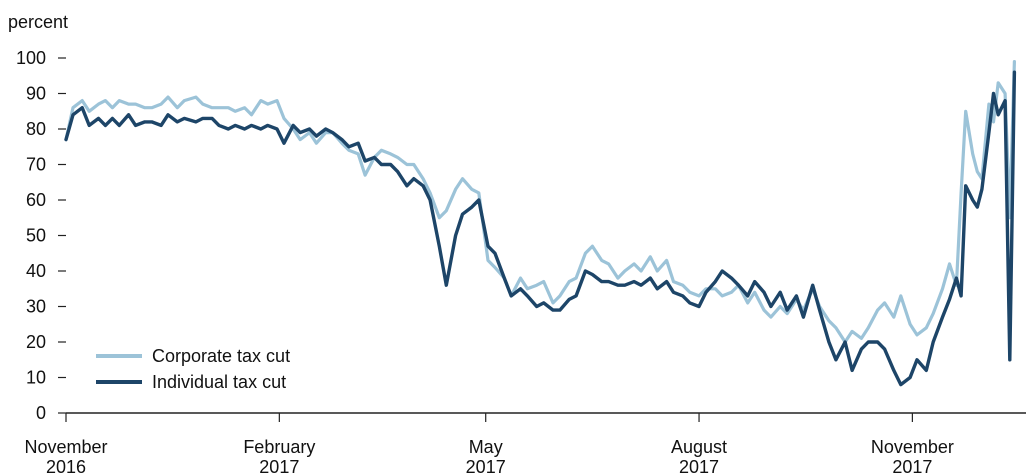  What do you see at coordinates (699, 447) in the screenshot?
I see `x-tick-label-month: August` at bounding box center [699, 447].